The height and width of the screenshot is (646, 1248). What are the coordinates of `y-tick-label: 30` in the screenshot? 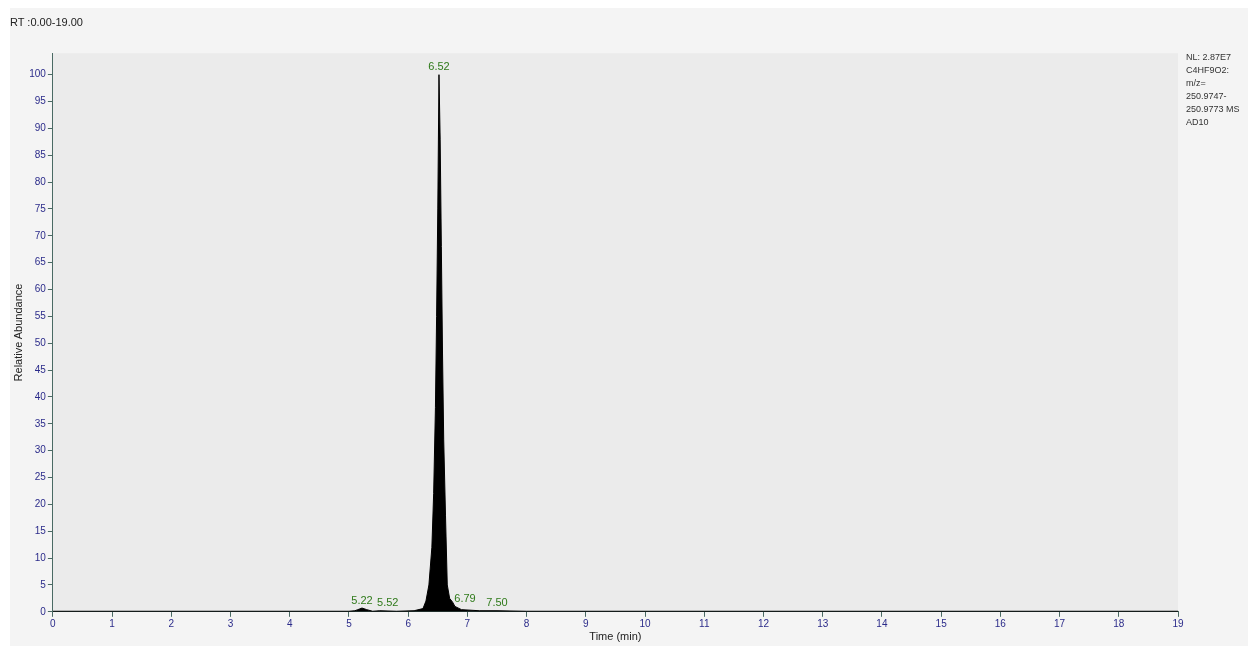 It's located at (40, 450).